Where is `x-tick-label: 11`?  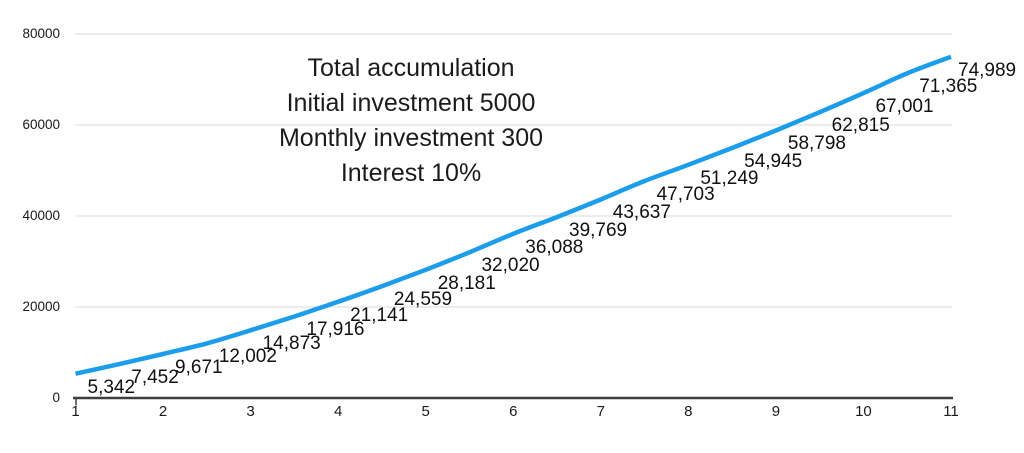
x-tick-label: 11 is located at coordinates (951, 411).